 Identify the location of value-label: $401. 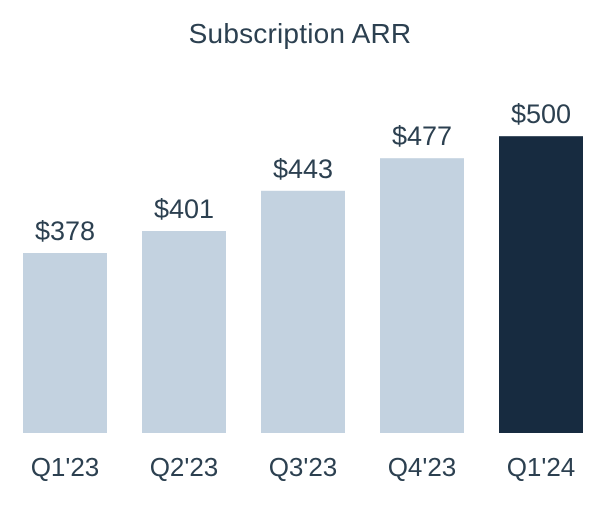
(184, 209).